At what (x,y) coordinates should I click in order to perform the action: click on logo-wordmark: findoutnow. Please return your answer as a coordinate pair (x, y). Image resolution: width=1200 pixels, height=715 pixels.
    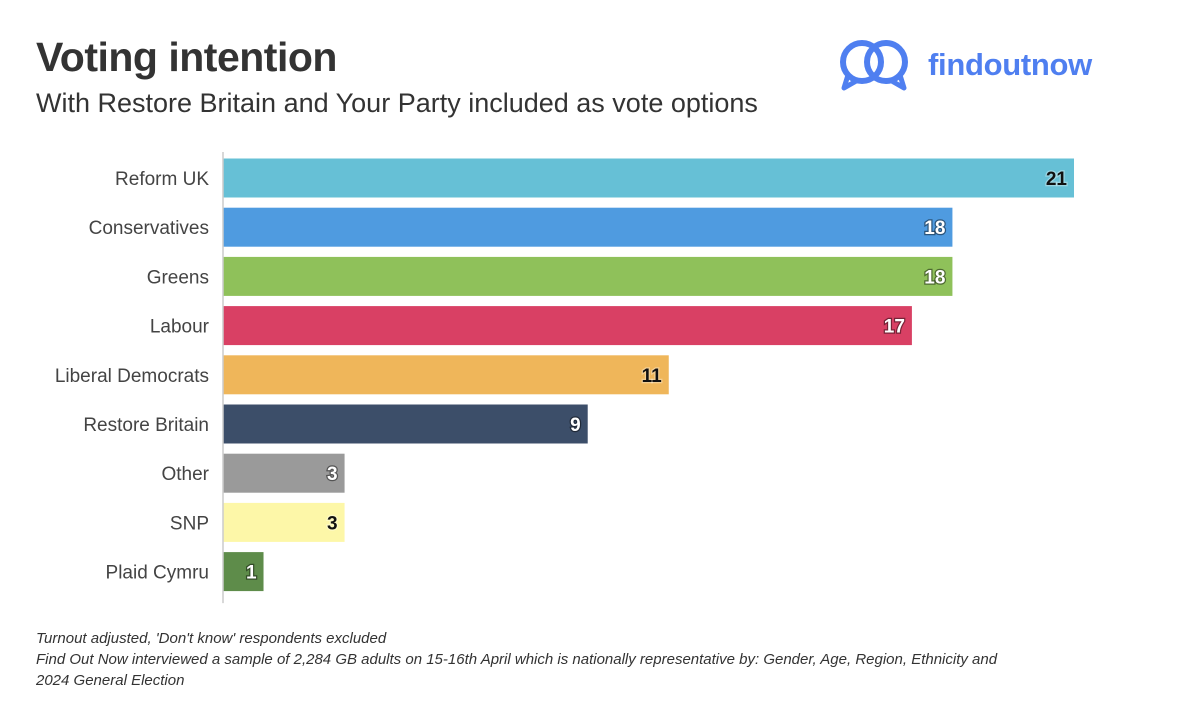
    Looking at the image, I should click on (1010, 64).